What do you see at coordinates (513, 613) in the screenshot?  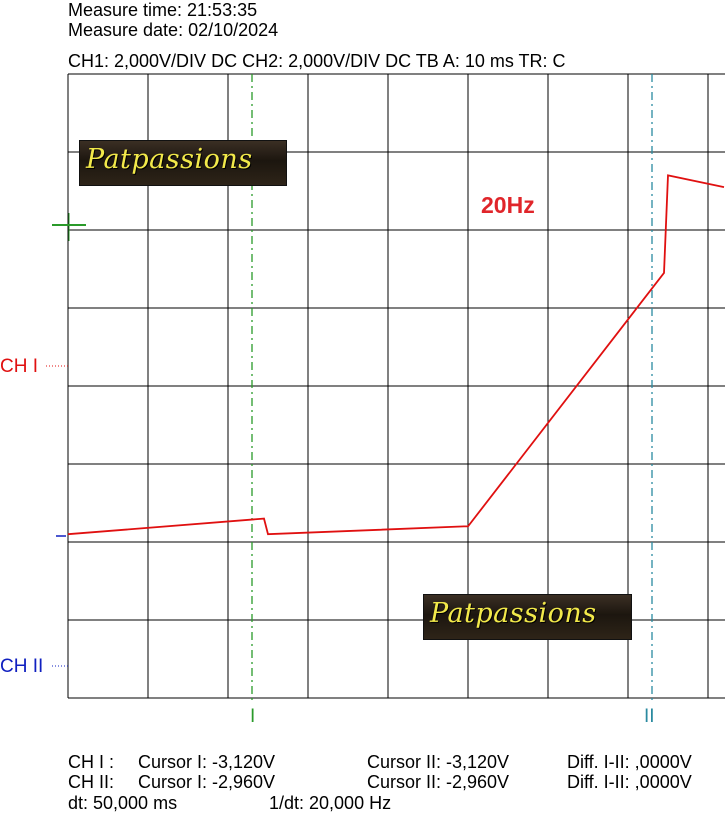 I see `watermark-text-bottom: Patpassions` at bounding box center [513, 613].